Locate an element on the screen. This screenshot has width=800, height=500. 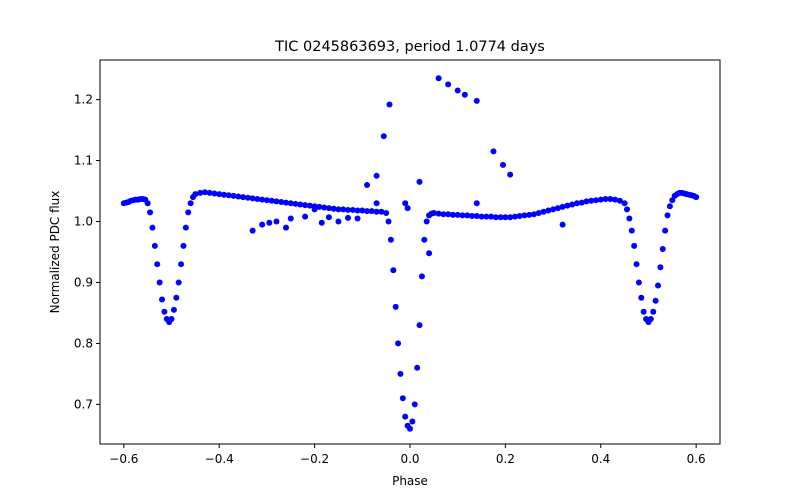
x-tick-label: 0.4 is located at coordinates (600, 459).